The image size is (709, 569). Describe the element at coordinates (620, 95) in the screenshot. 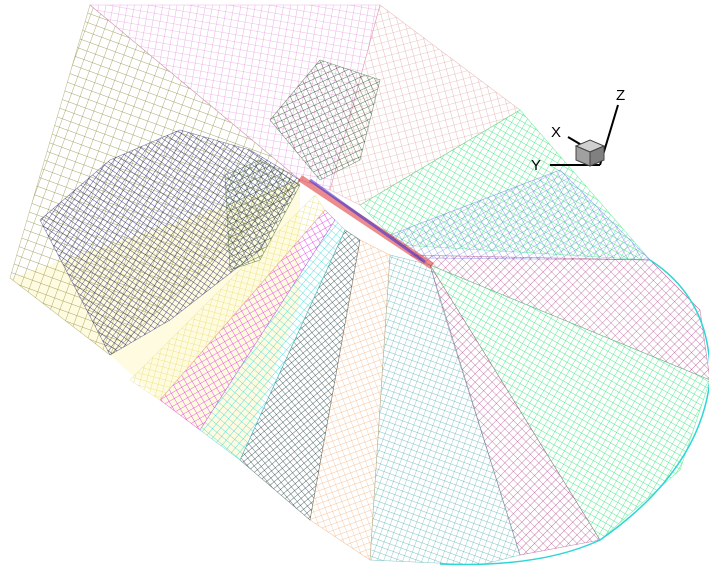

I see `triad-label: Z` at that location.